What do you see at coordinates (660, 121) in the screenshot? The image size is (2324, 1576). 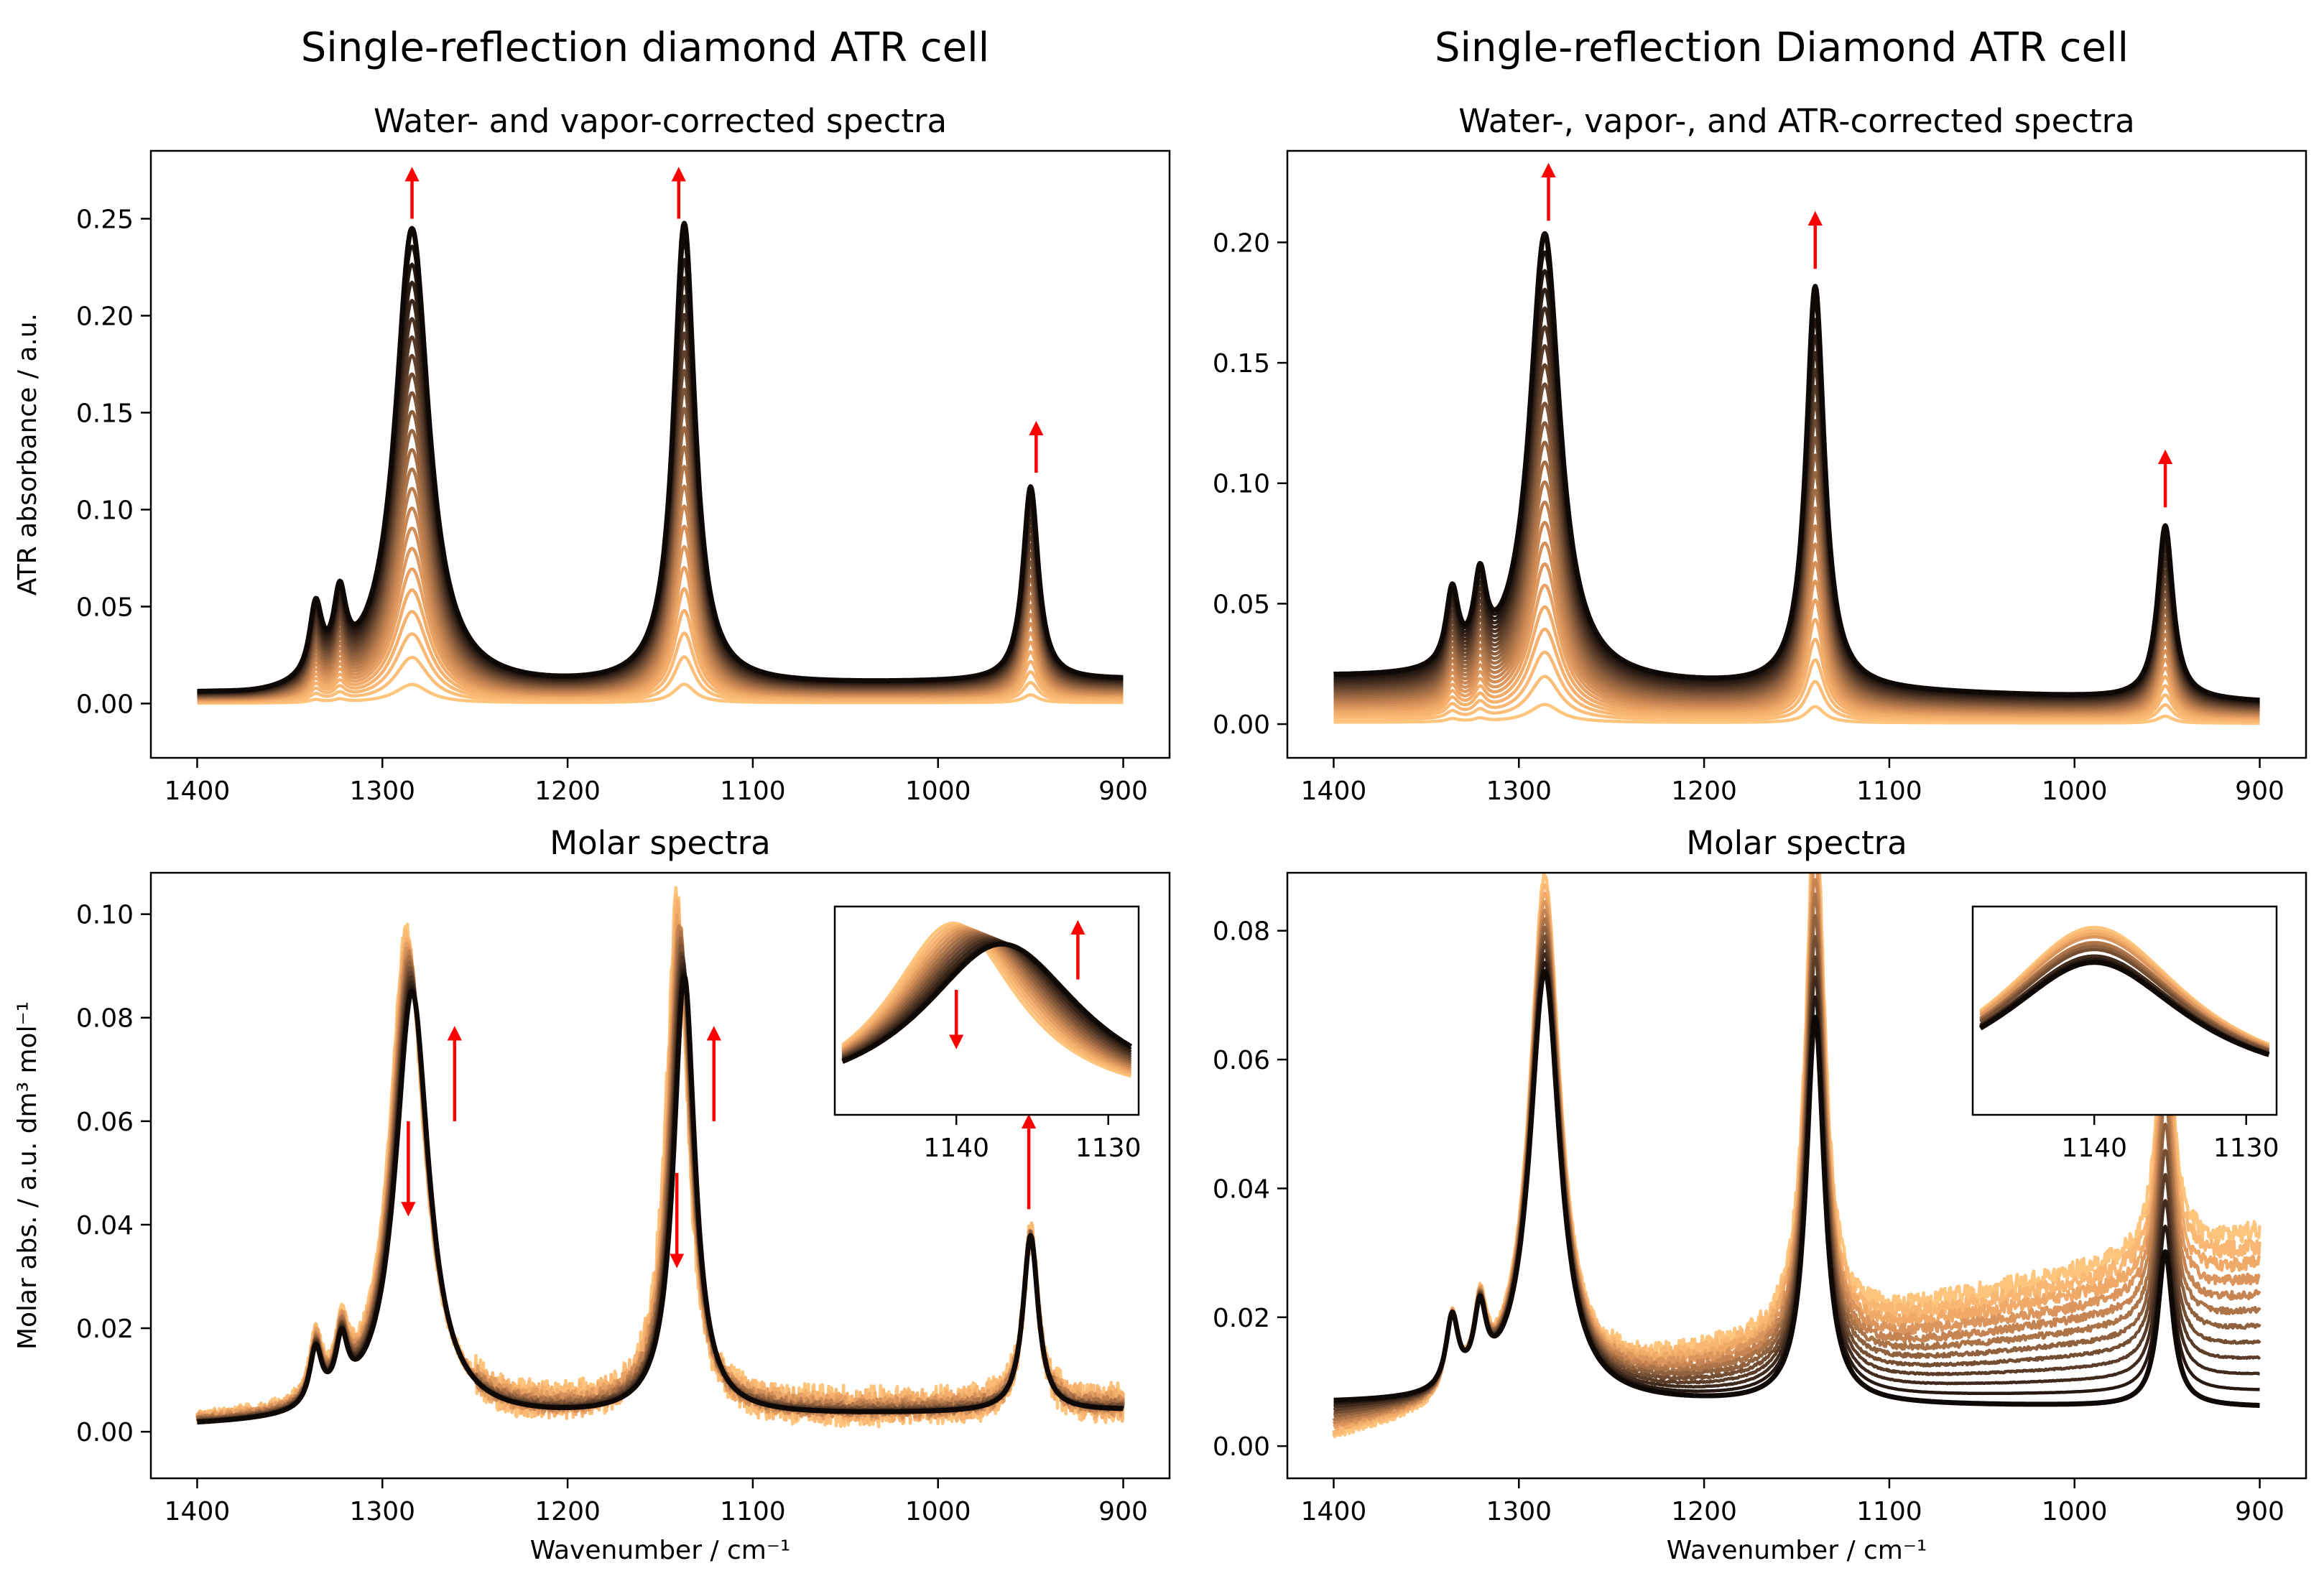 I see `panel-title: Water- and vapor-corrected spectra` at bounding box center [660, 121].